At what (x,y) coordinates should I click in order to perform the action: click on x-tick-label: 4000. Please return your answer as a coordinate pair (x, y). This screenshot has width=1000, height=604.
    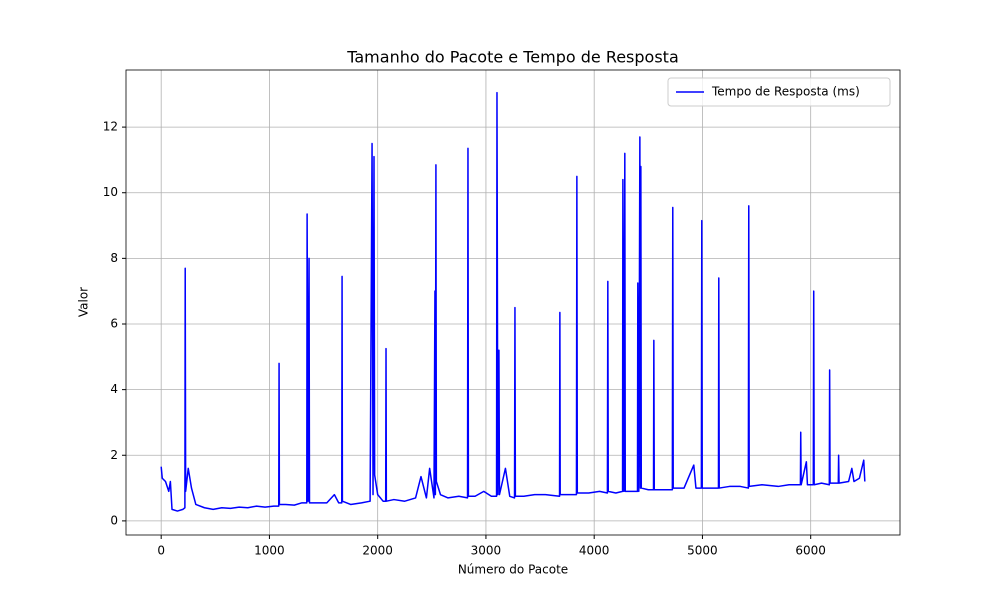
    Looking at the image, I should click on (594, 551).